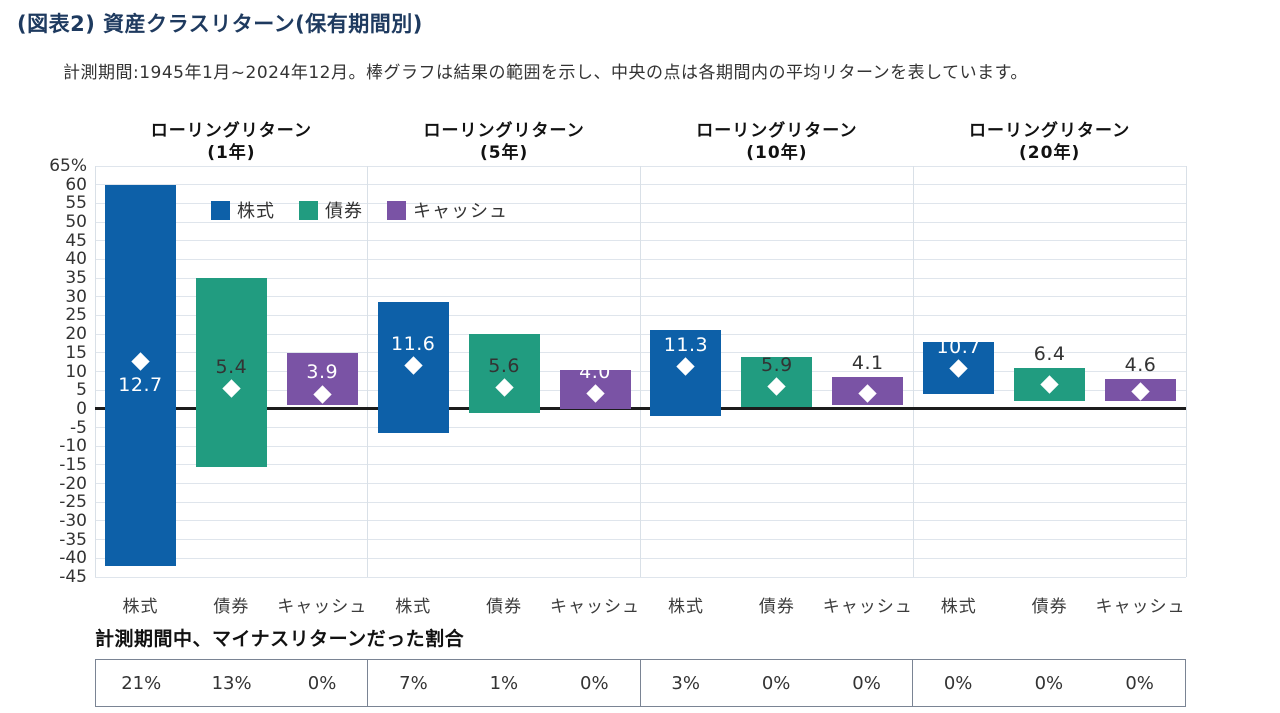 This screenshot has height=713, width=1280. I want to click on y-axis-tick-label: -10, so click(73, 446).